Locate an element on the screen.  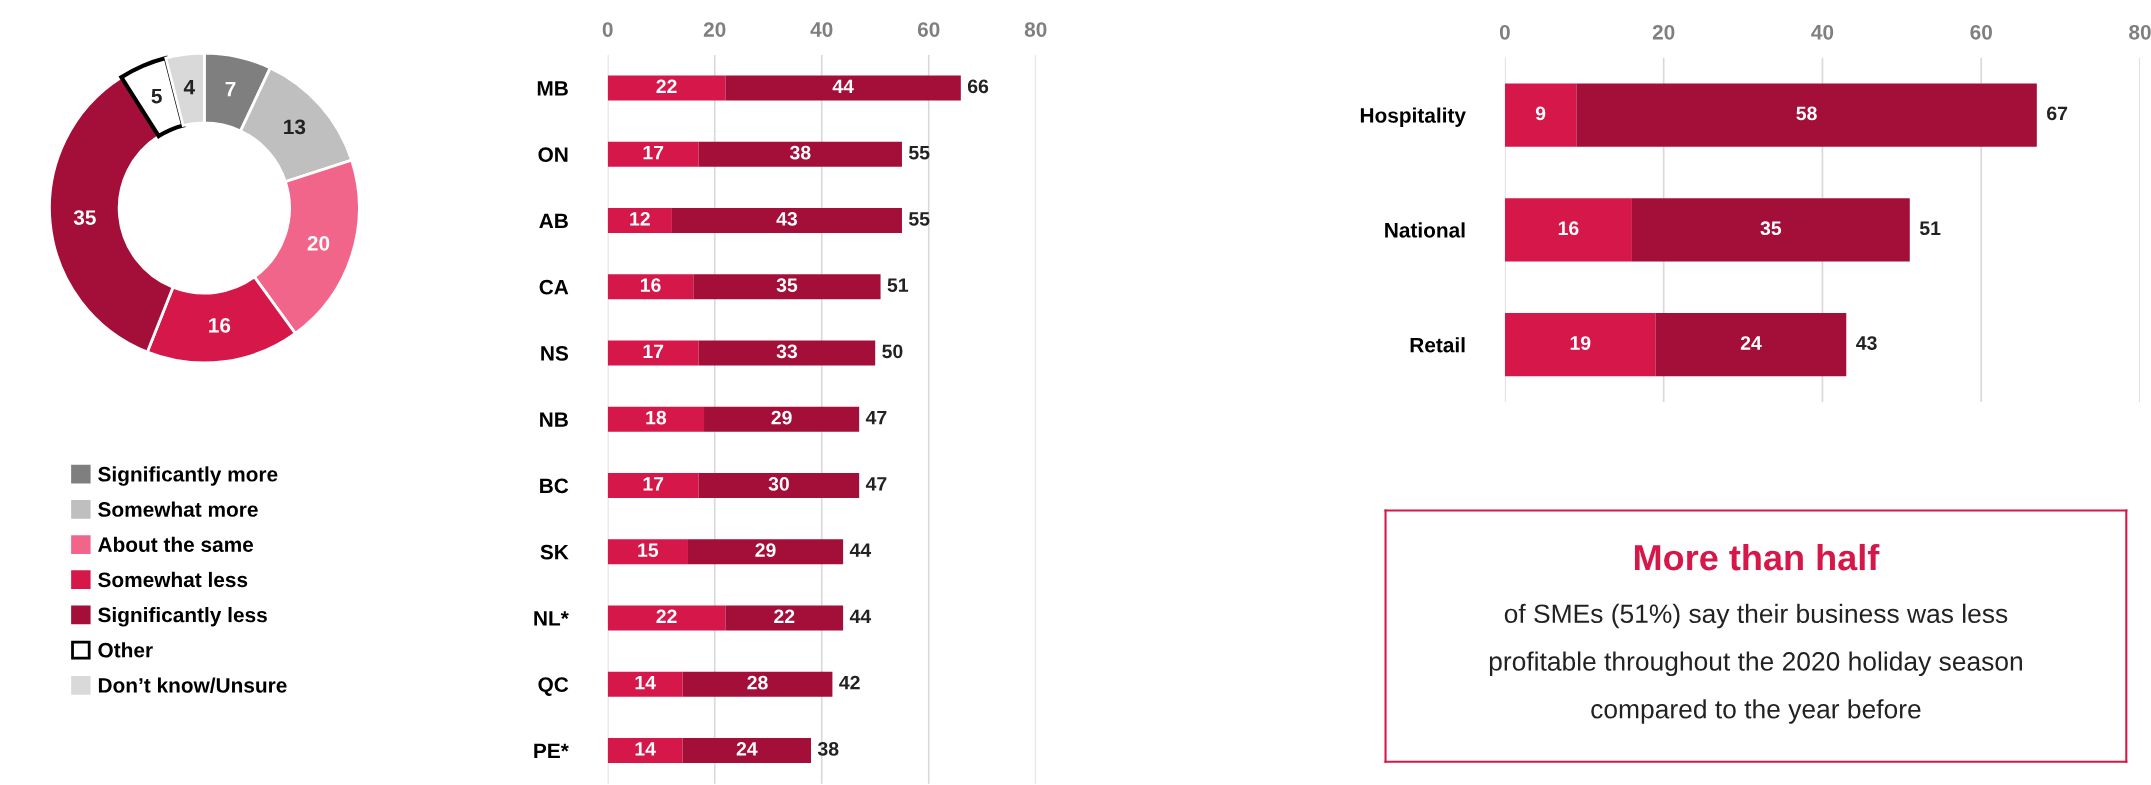
data-label: 29 is located at coordinates (765, 550).